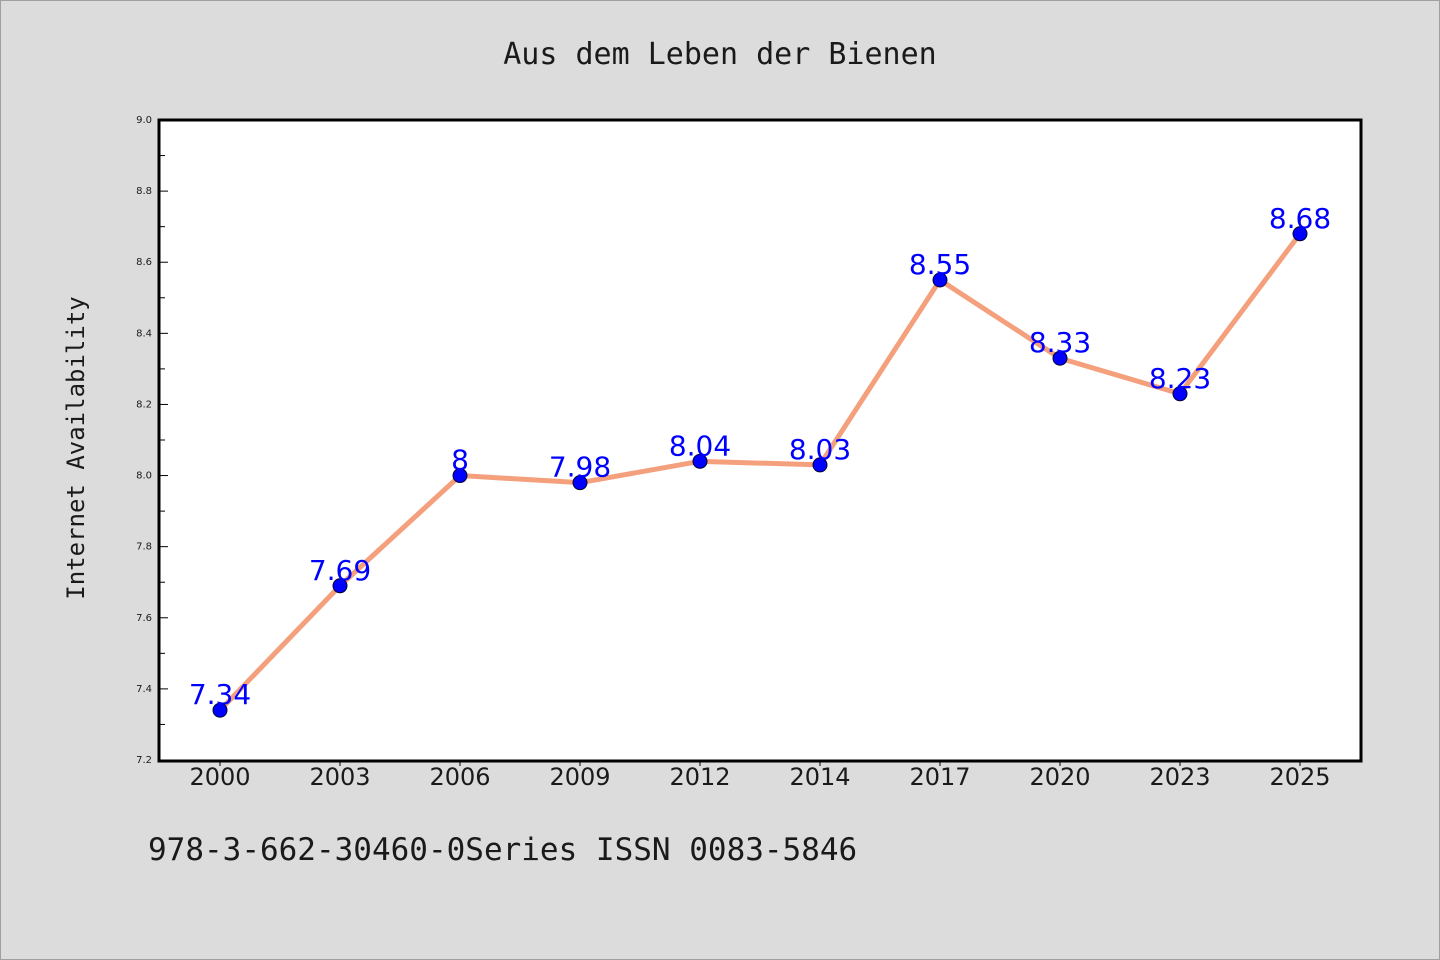  I want to click on x-tick-label: 2014, so click(819, 777).